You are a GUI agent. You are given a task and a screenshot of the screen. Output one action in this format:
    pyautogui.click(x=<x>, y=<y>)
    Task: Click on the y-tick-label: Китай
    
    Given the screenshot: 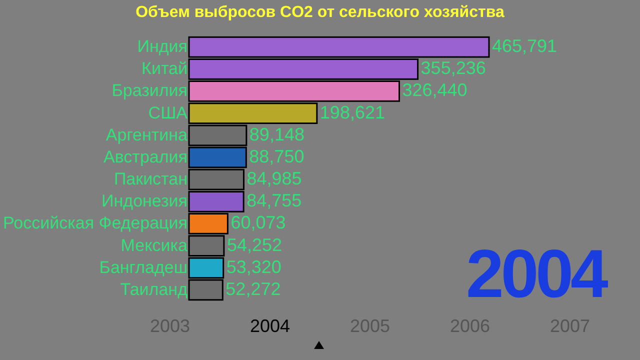 What is the action you would take?
    pyautogui.click(x=165, y=68)
    